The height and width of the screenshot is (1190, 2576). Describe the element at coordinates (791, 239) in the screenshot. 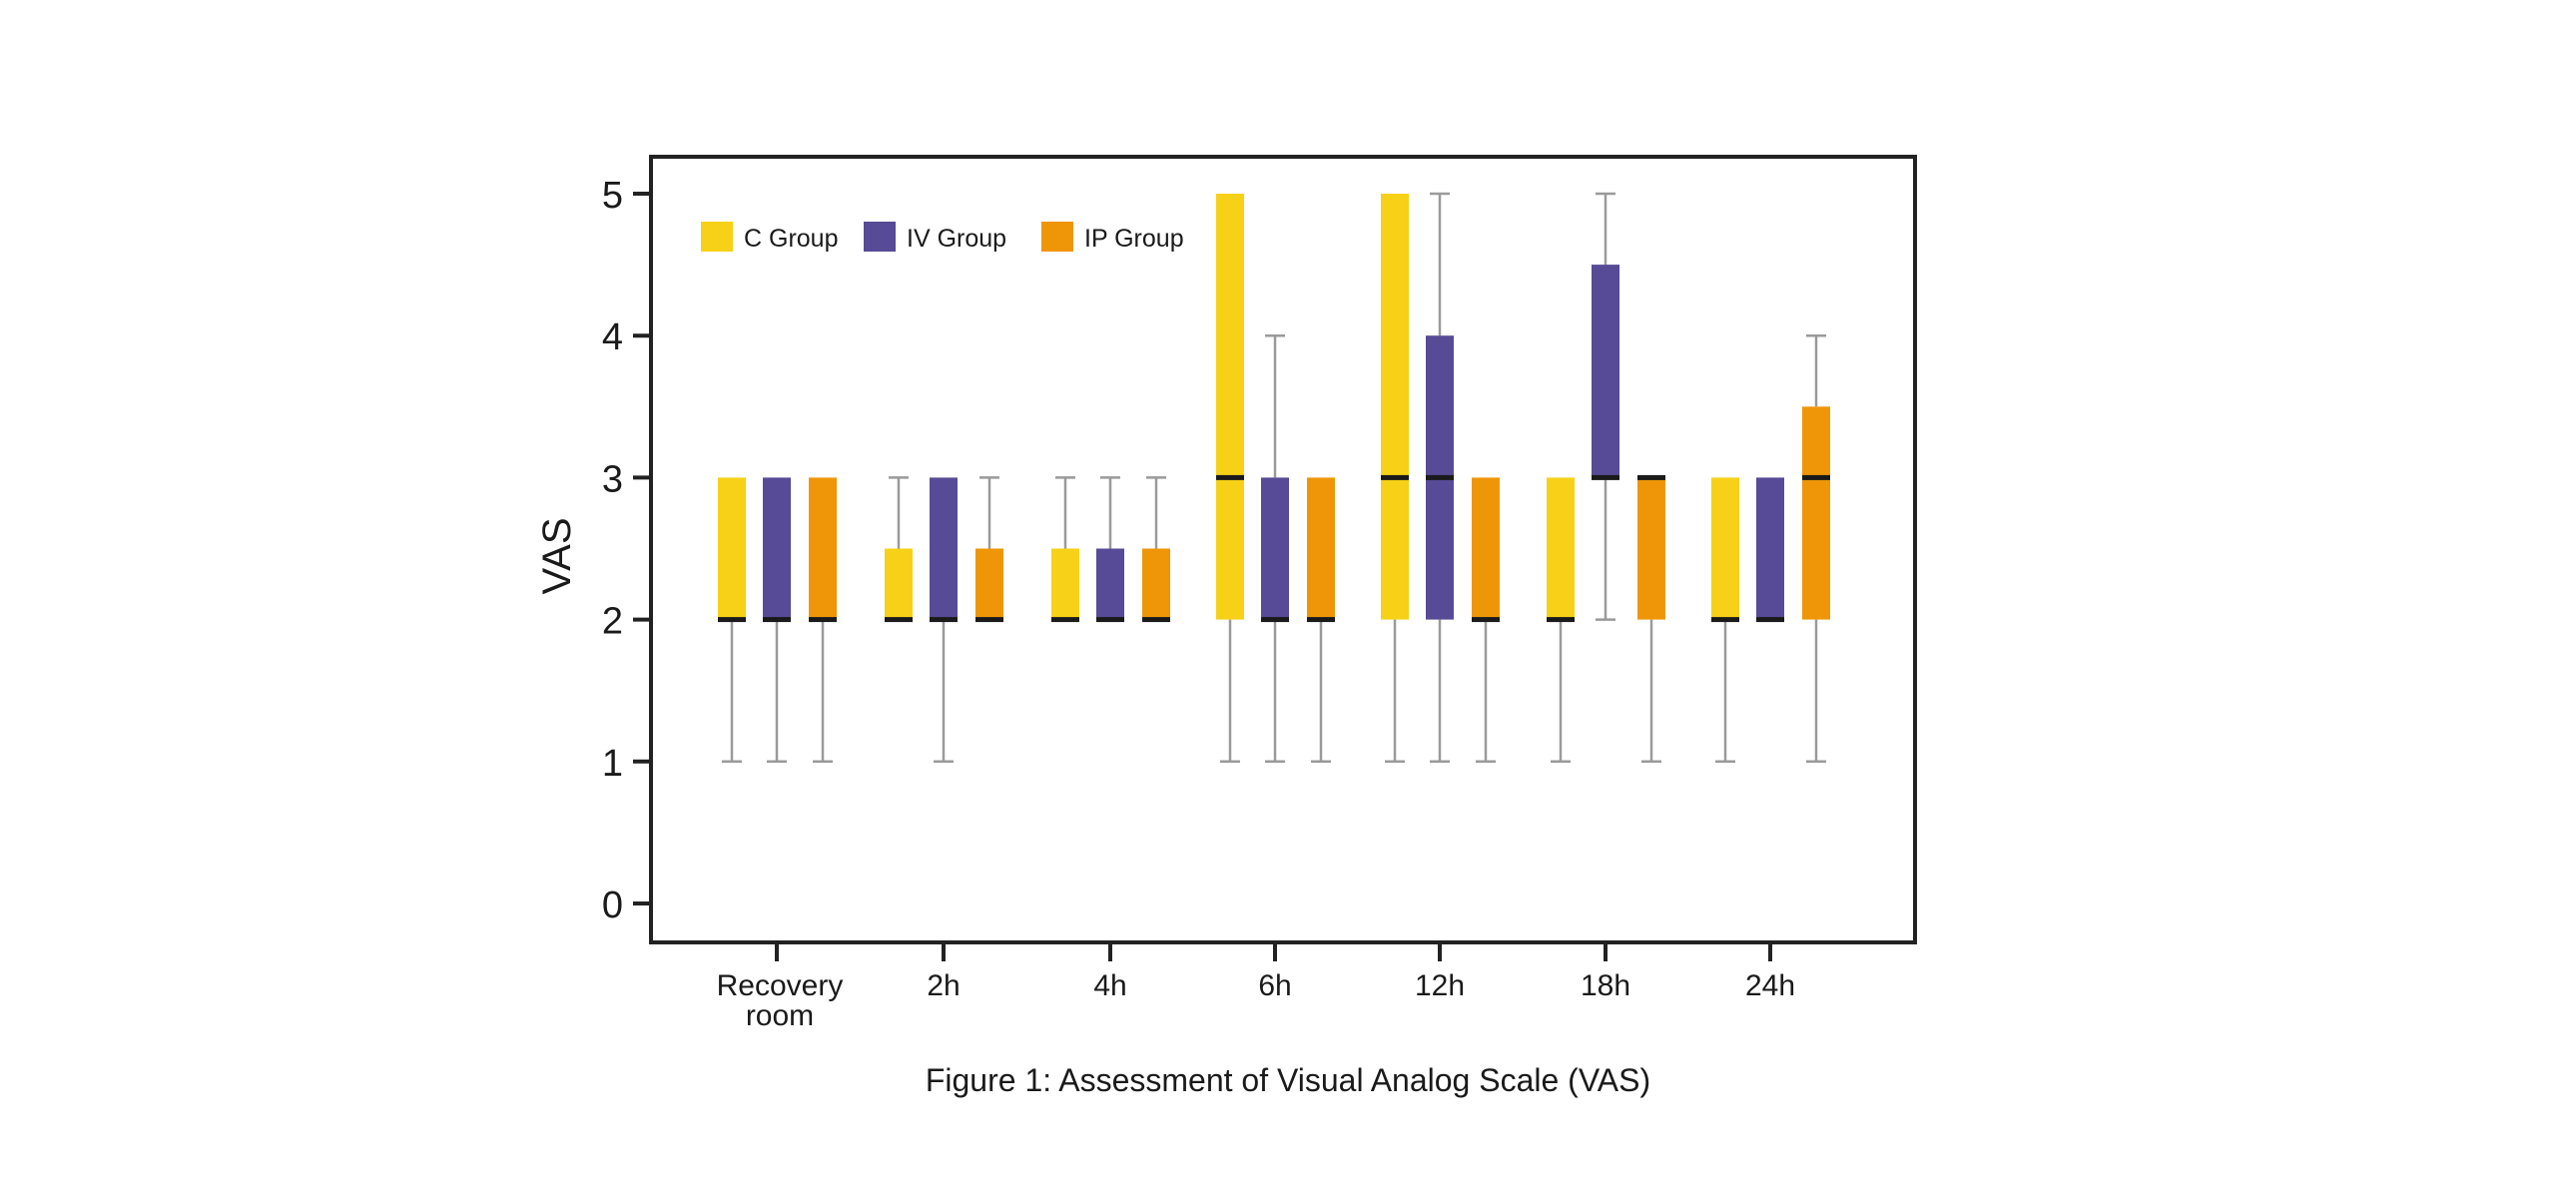

I see `legend-label: C Group` at that location.